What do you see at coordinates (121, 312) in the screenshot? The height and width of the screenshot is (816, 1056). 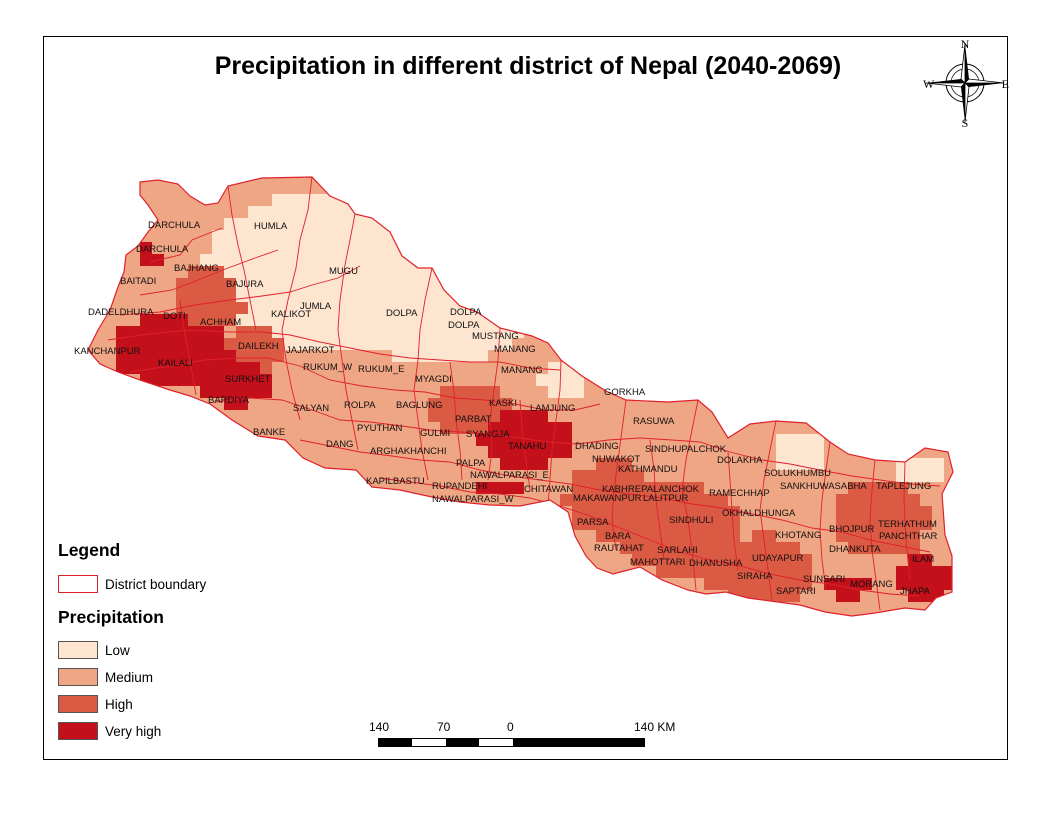 I see `district-label: DADELDHURA` at bounding box center [121, 312].